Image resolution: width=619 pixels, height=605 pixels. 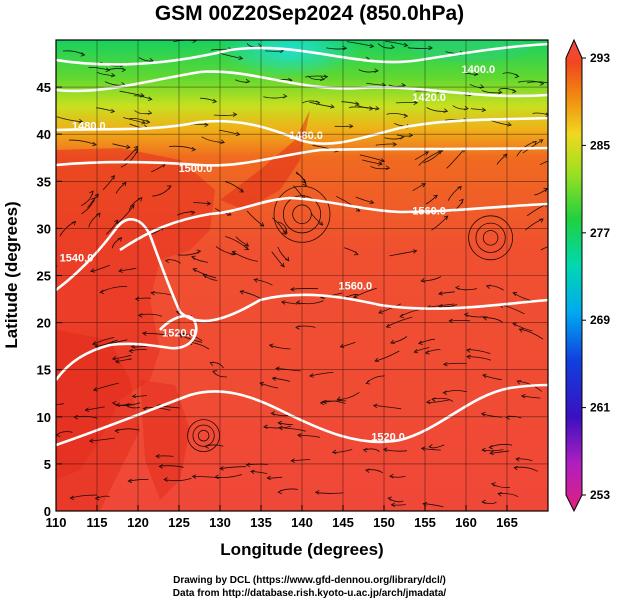 I want to click on y-tick-label: 0, so click(x=47, y=511).